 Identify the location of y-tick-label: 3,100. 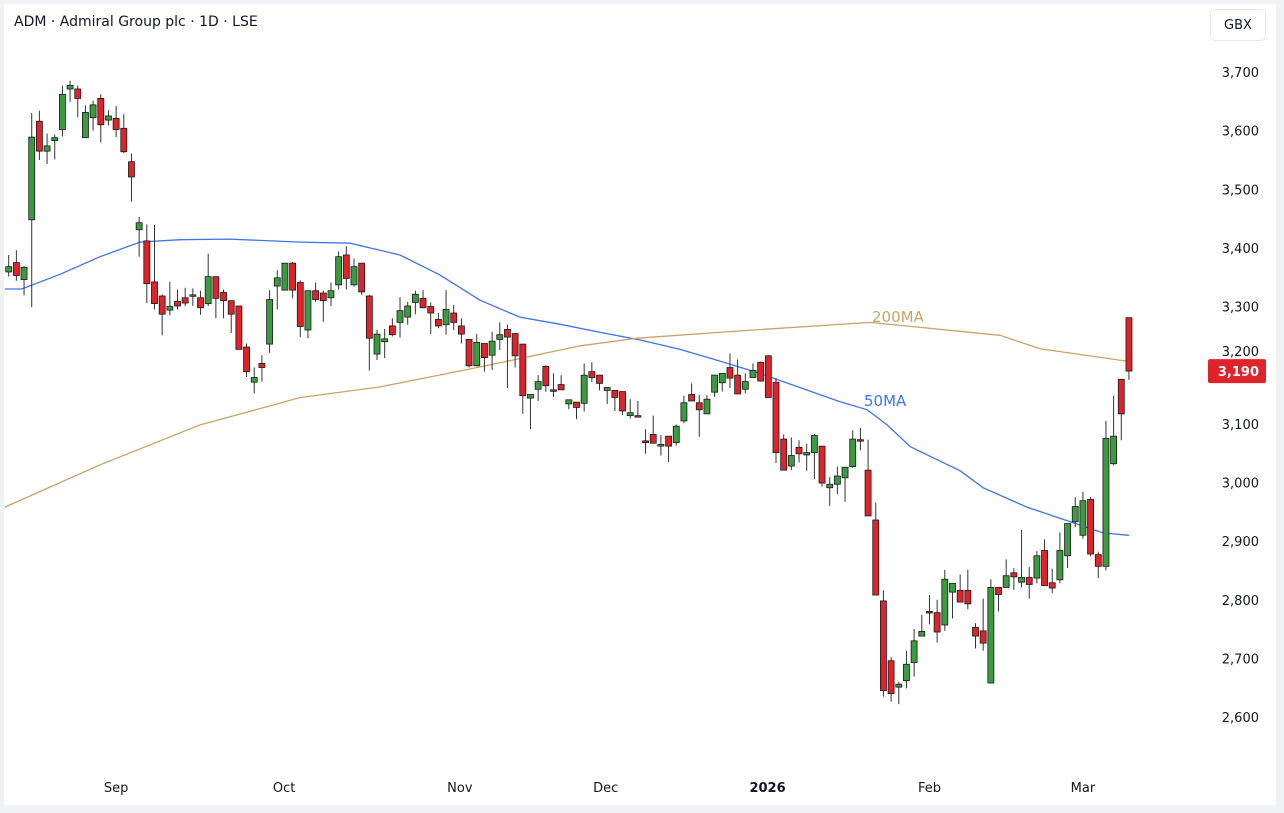
(1240, 425).